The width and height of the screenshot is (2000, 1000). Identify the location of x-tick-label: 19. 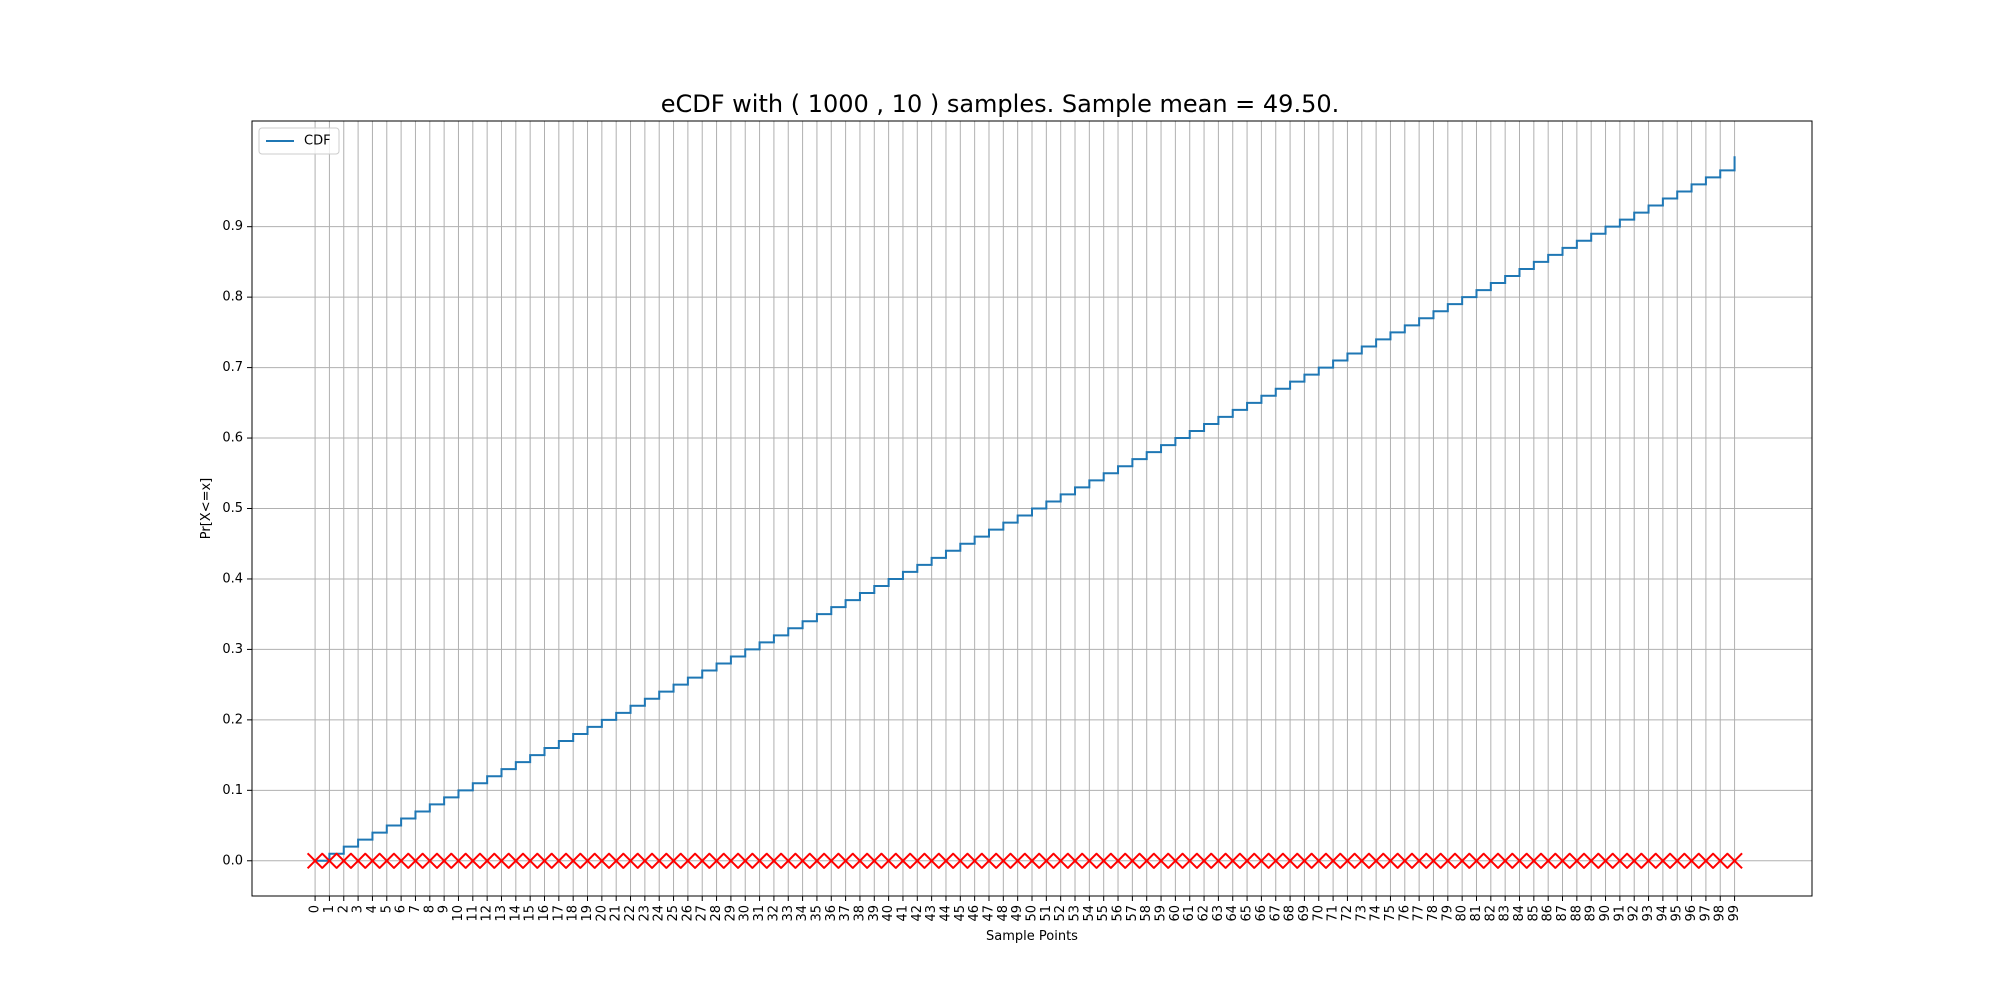
(587, 913).